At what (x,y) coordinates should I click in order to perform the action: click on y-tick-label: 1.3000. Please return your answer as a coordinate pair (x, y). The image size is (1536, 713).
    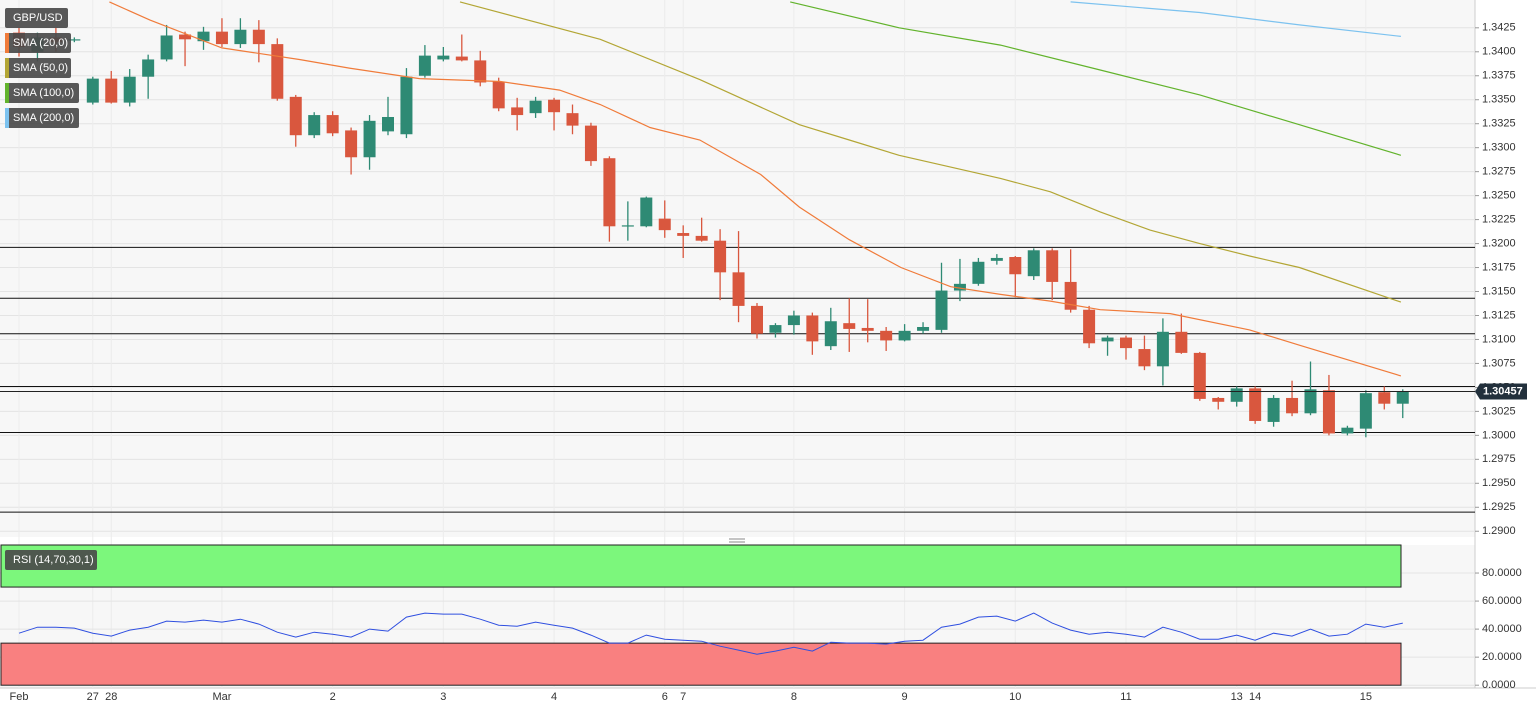
    Looking at the image, I should click on (1499, 435).